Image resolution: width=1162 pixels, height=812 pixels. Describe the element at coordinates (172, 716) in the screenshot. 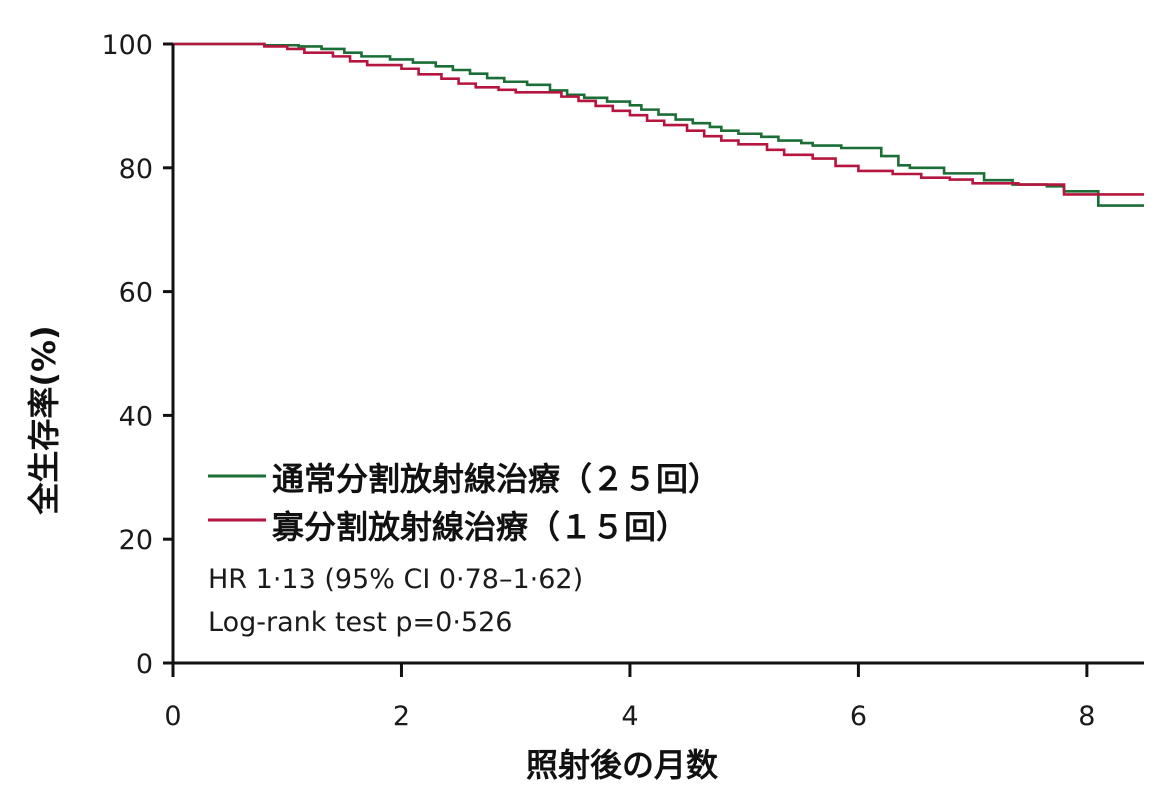

I see `x-tick-label: 0` at that location.